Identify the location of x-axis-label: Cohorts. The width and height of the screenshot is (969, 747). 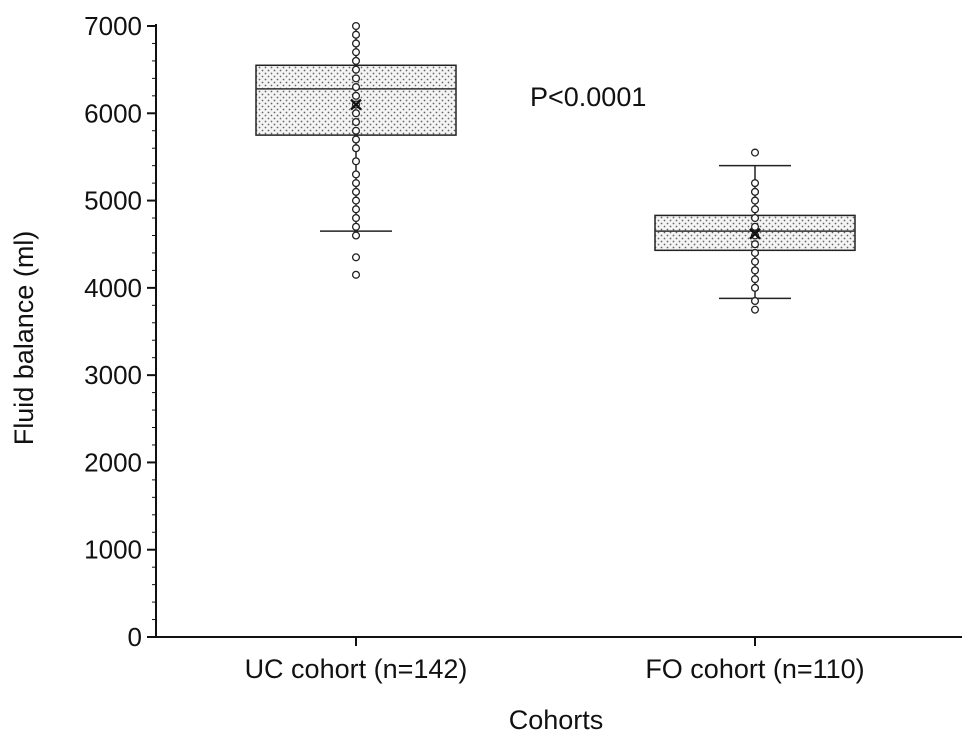
(556, 720).